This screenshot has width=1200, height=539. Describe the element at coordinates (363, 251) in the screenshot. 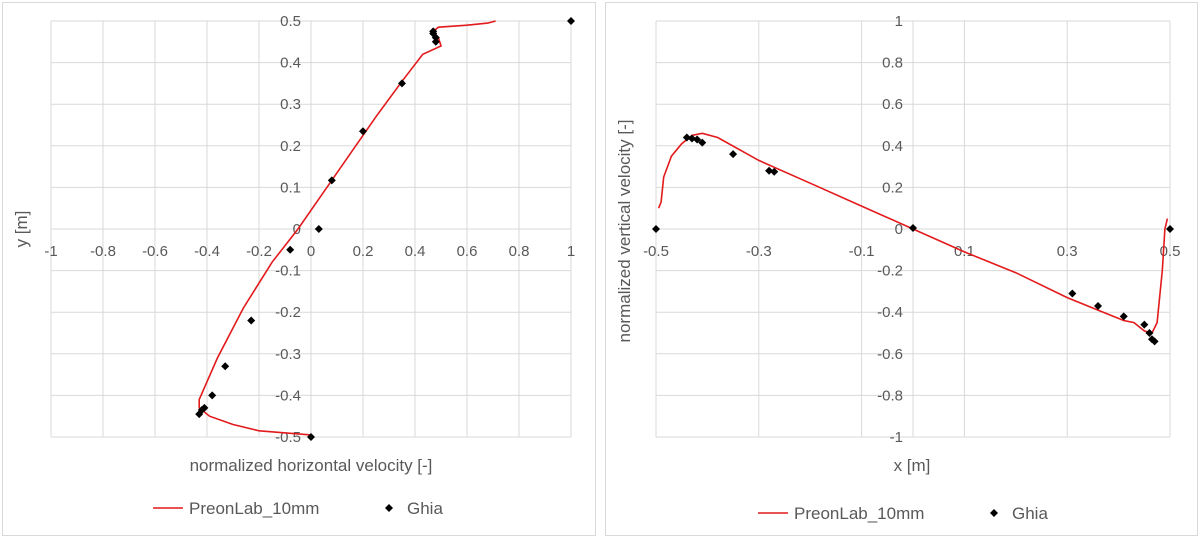

I see `x-tick-label: 0.2` at that location.